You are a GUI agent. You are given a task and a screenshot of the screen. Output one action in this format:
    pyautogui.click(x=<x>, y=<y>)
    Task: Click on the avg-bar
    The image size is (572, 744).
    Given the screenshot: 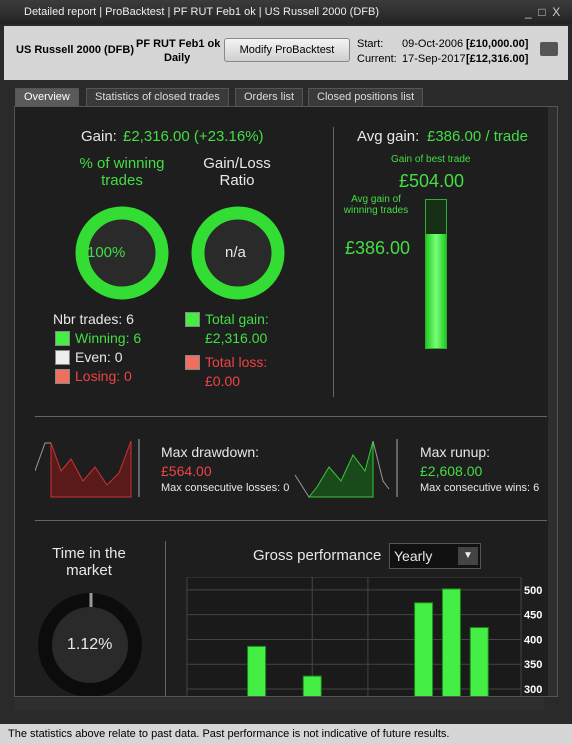 What is the action you would take?
    pyautogui.click(x=436, y=291)
    